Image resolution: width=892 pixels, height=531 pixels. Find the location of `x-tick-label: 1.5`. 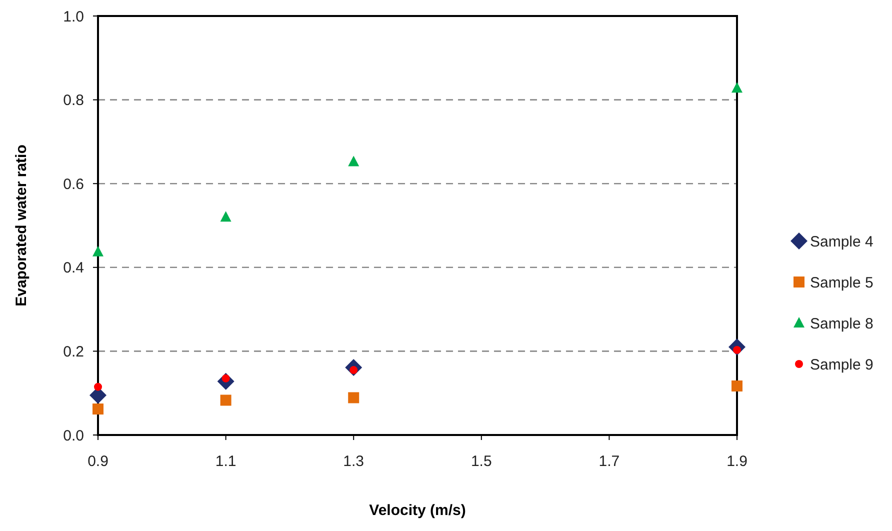

x-tick-label: 1.5 is located at coordinates (481, 461).